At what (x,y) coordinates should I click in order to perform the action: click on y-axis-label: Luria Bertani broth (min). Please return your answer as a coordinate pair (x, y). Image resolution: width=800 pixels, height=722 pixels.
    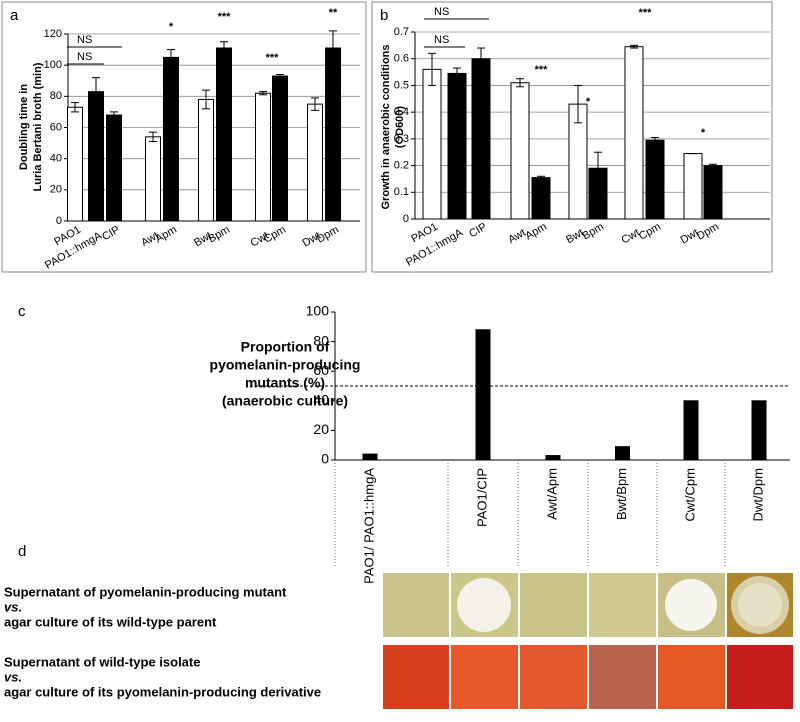
    Looking at the image, I should click on (38, 126).